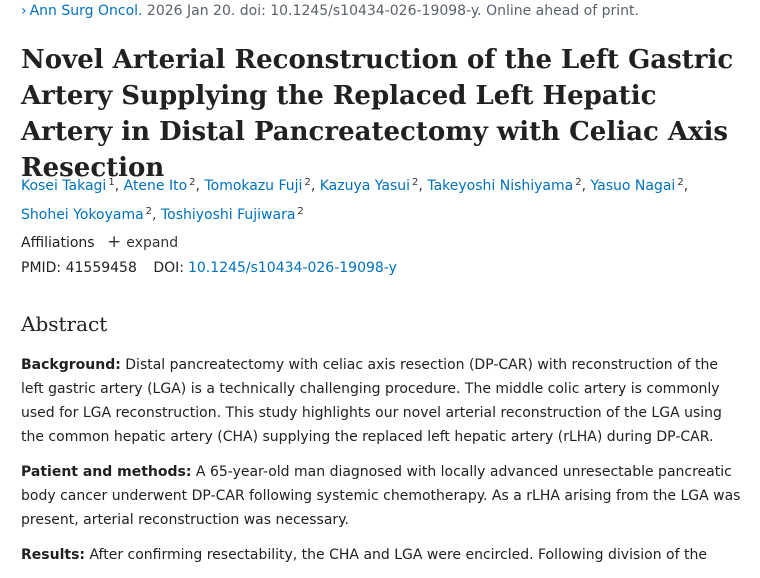 Image resolution: width=760 pixels, height=578 pixels. I want to click on expand-affiliations-button: + expand, so click(143, 242).